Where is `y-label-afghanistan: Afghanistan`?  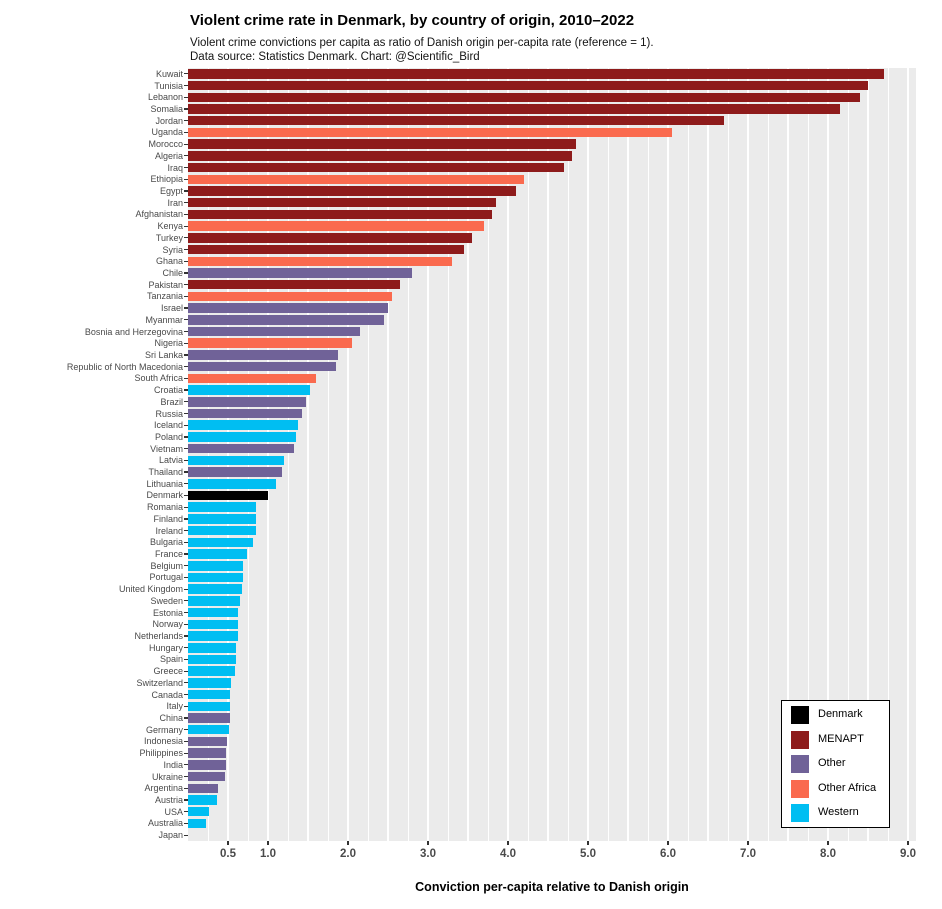
y-label-afghanistan: Afghanistan is located at coordinates (159, 214).